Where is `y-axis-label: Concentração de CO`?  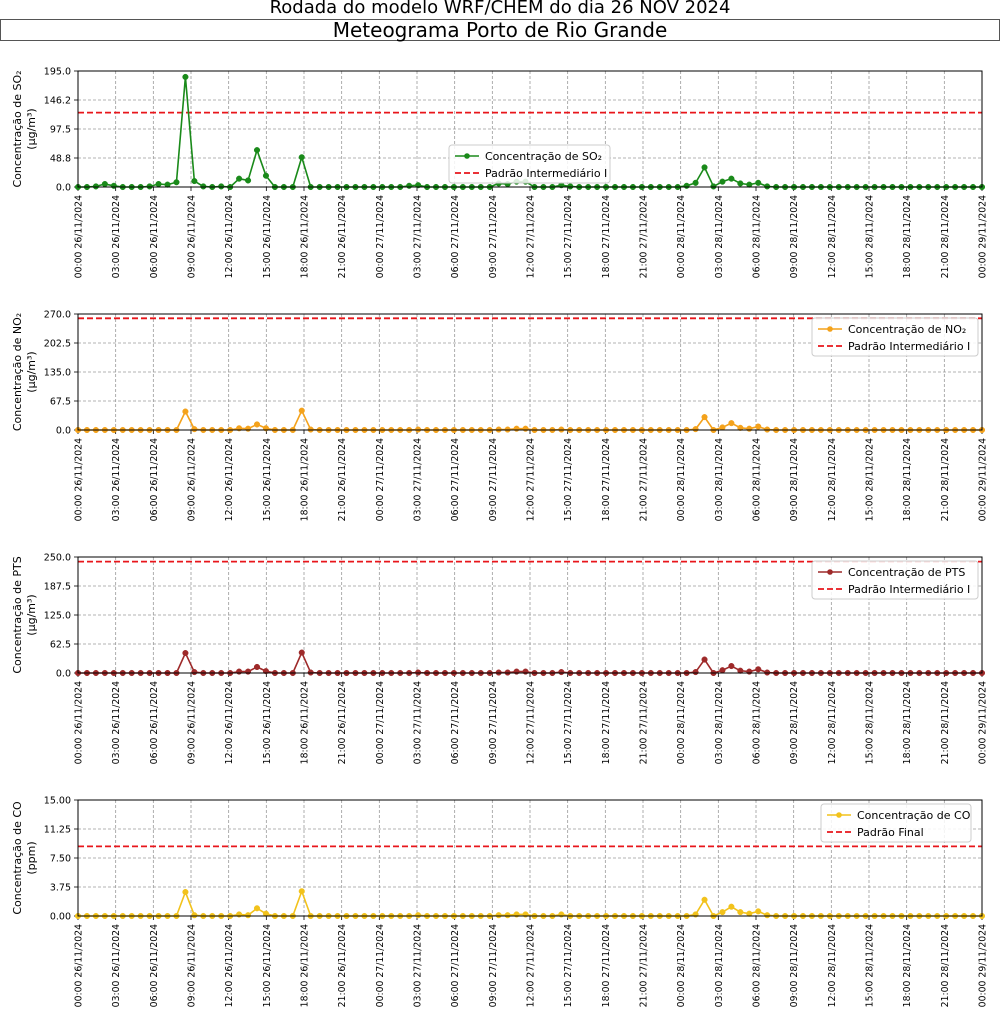 y-axis-label: Concentração de CO is located at coordinates (17, 858).